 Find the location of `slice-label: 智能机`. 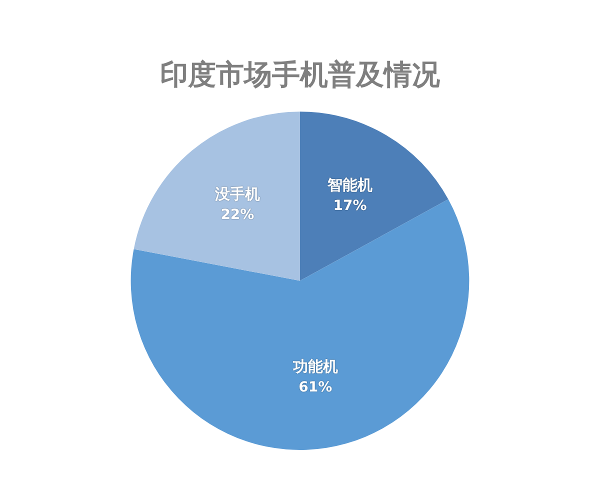

slice-label: 智能机 is located at coordinates (349, 185).